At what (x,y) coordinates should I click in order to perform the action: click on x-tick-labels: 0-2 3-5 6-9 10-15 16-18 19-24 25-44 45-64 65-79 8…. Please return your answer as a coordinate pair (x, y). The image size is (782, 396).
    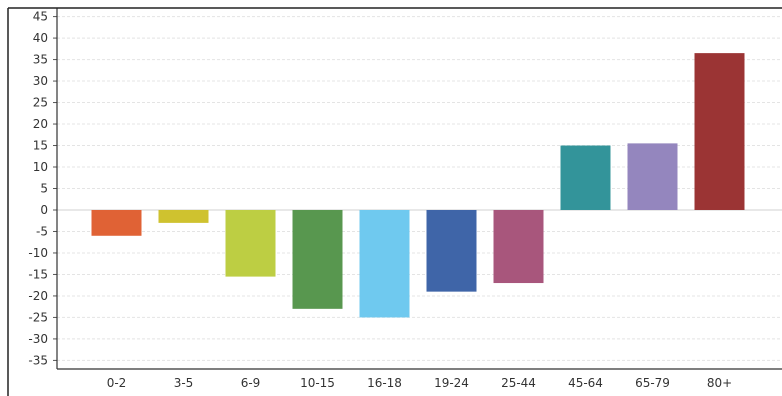
    Looking at the image, I should click on (419, 383).